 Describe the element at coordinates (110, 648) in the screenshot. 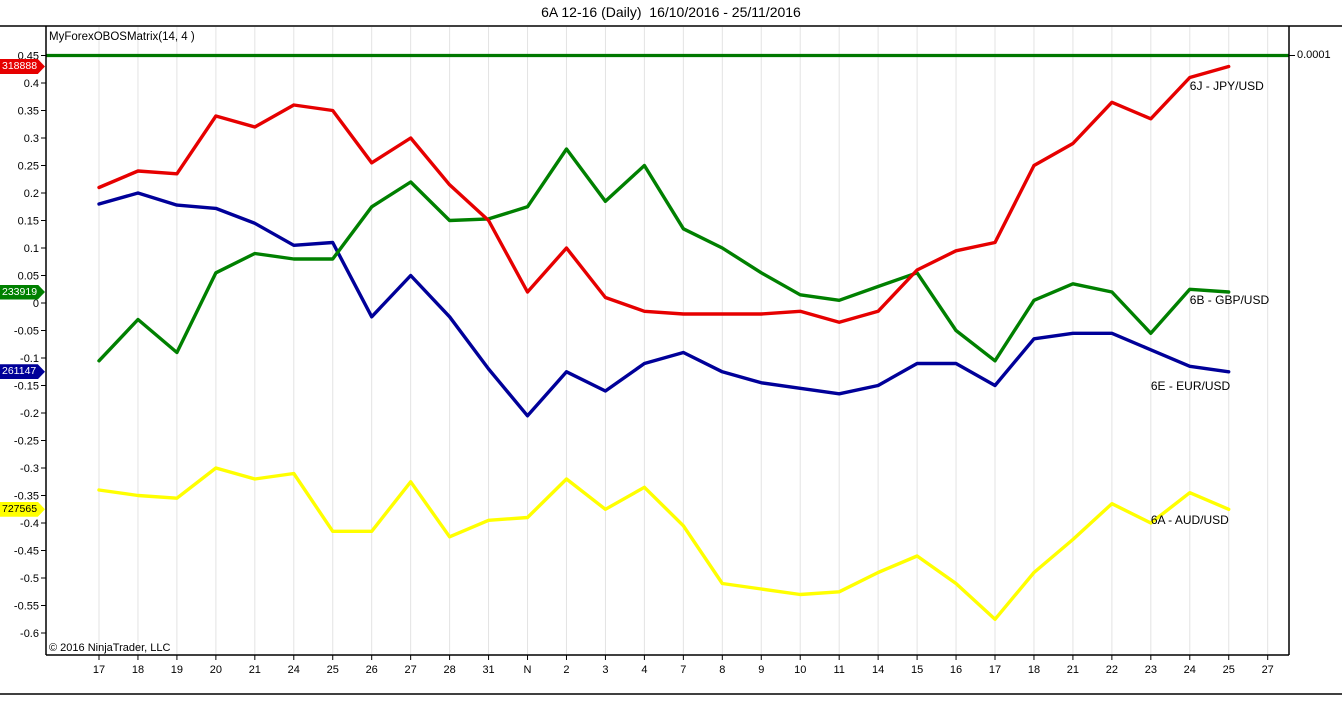

I see `copyright-label: © 2016 NinjaTrader, LLC` at that location.